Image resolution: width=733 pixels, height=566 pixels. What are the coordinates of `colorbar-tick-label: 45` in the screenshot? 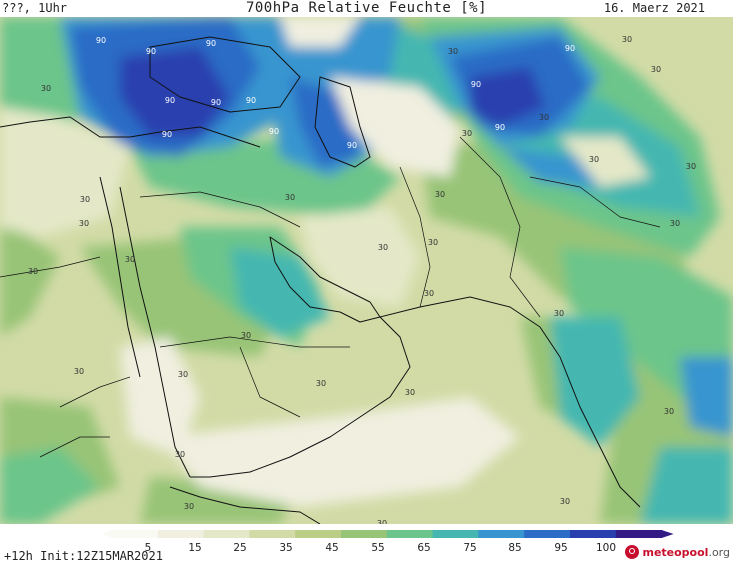 It's located at (331, 548).